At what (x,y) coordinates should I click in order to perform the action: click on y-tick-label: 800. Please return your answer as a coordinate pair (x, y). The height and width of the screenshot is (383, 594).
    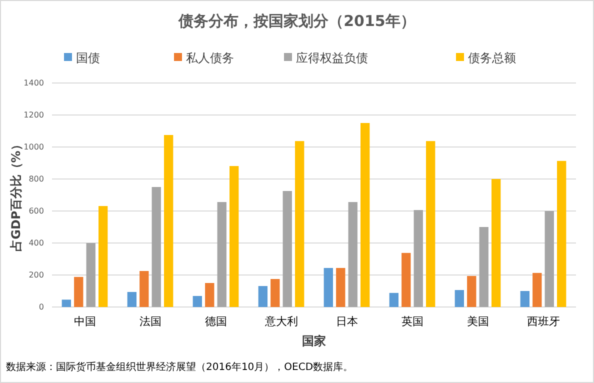
    Looking at the image, I should click on (36, 179).